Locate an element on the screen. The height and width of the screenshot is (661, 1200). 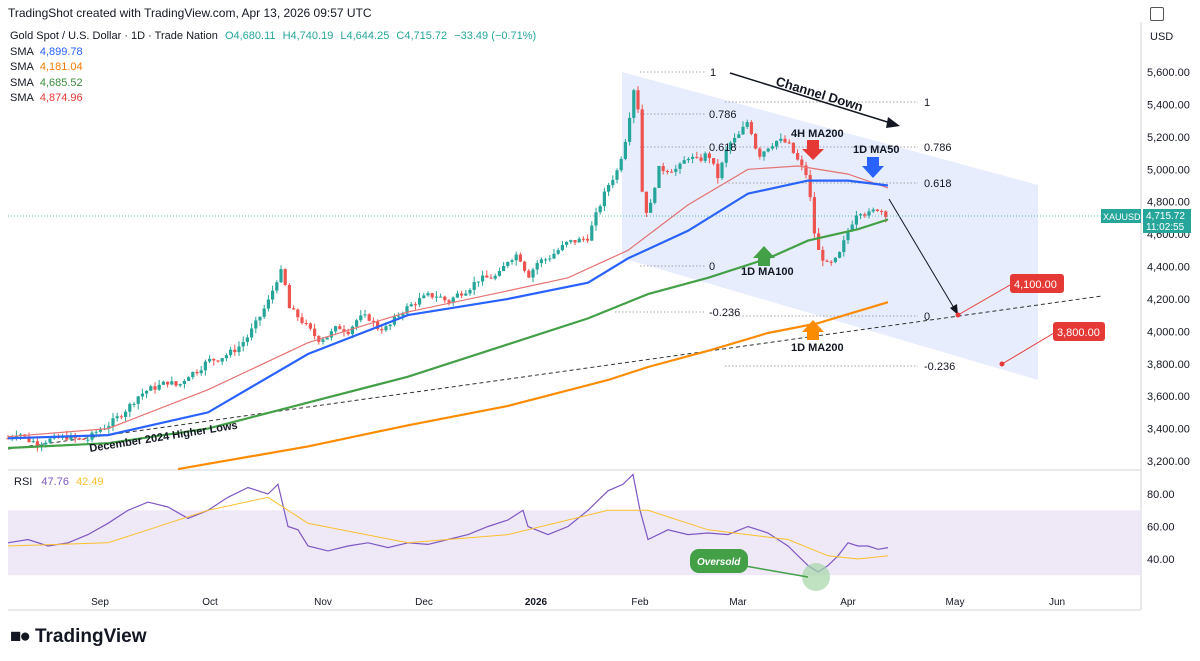
last-price-badge is located at coordinates (1167, 221).